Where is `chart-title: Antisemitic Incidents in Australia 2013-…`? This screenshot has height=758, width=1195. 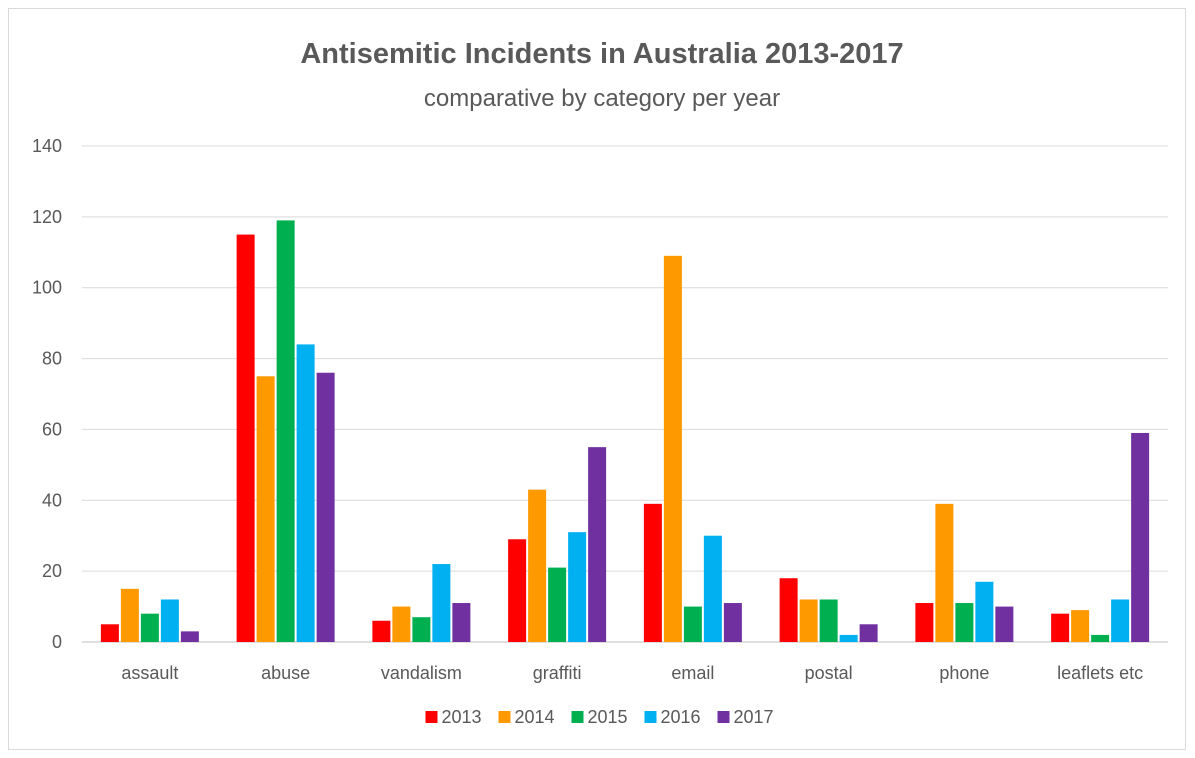
chart-title: Antisemitic Incidents in Australia 2013-… is located at coordinates (601, 54).